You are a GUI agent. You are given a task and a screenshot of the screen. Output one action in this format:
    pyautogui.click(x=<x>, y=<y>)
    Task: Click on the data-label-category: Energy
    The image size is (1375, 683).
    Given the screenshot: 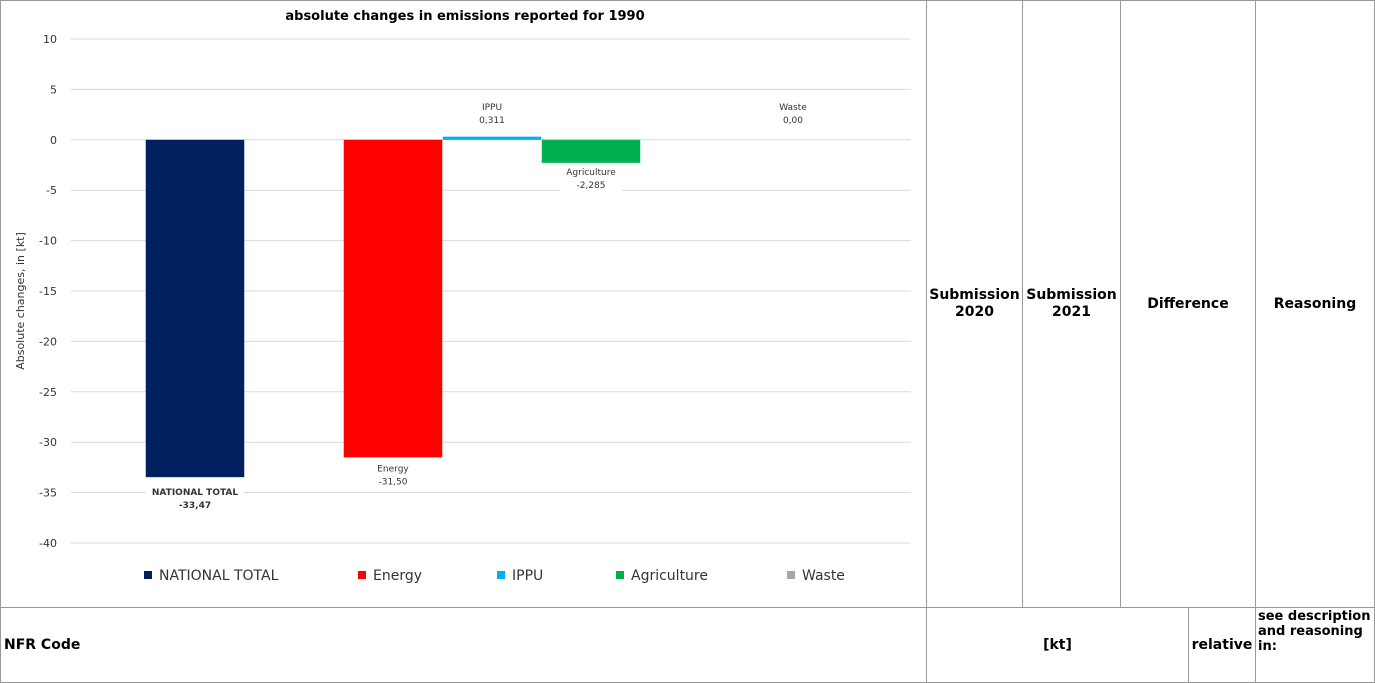 What is the action you would take?
    pyautogui.click(x=393, y=469)
    